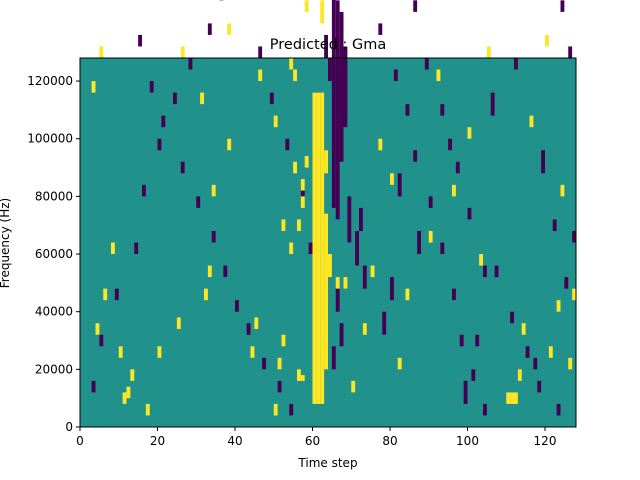 The width and height of the screenshot is (640, 480). What do you see at coordinates (389, 441) in the screenshot?
I see `x-tick-label: 80` at bounding box center [389, 441].